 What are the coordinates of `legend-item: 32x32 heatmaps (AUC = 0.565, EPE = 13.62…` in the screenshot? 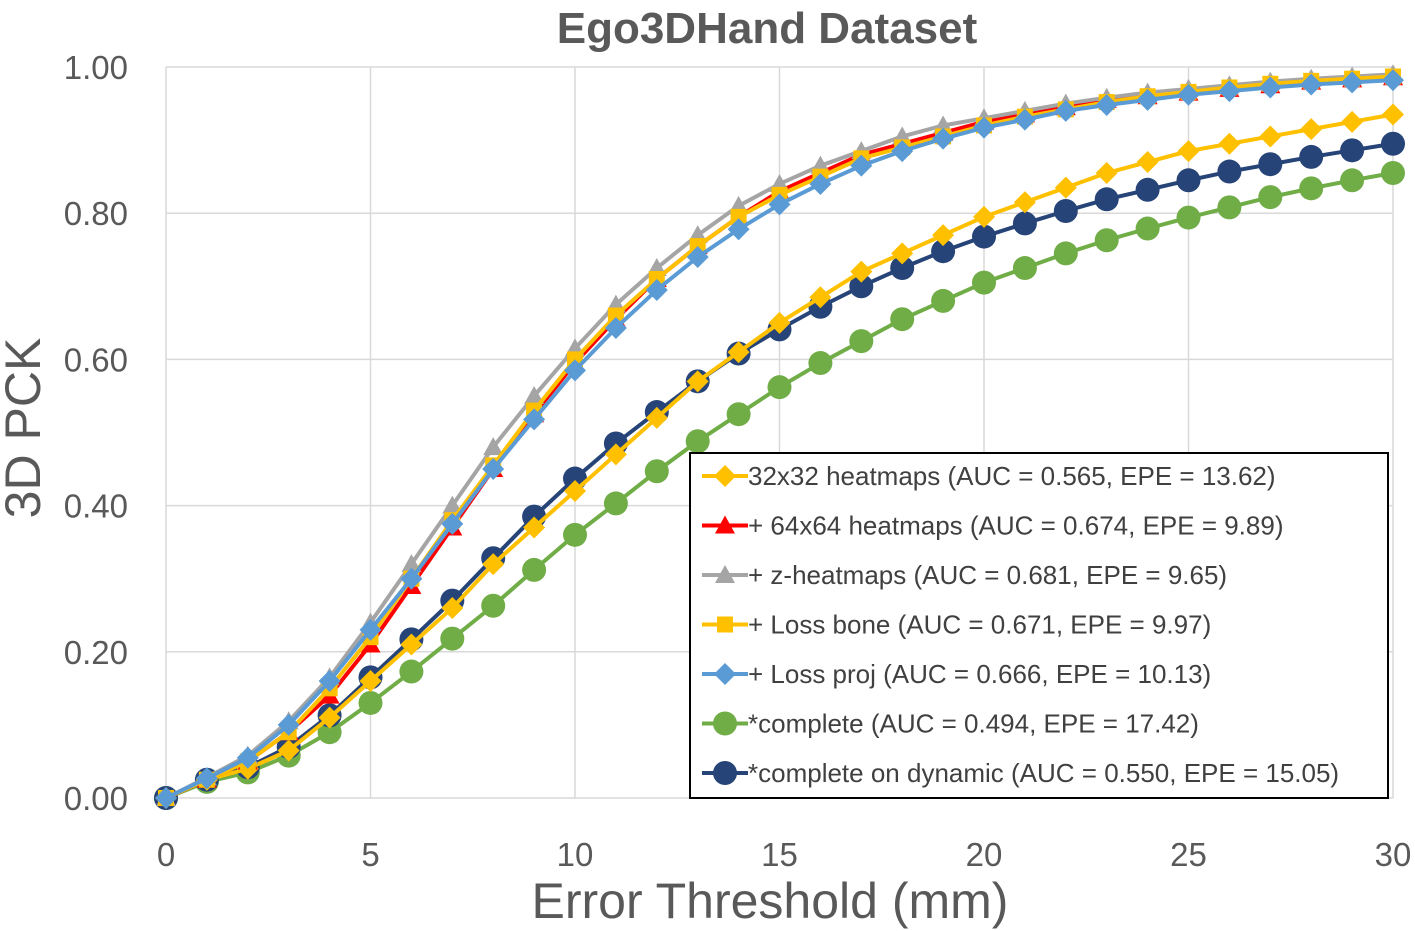 It's located at (989, 476).